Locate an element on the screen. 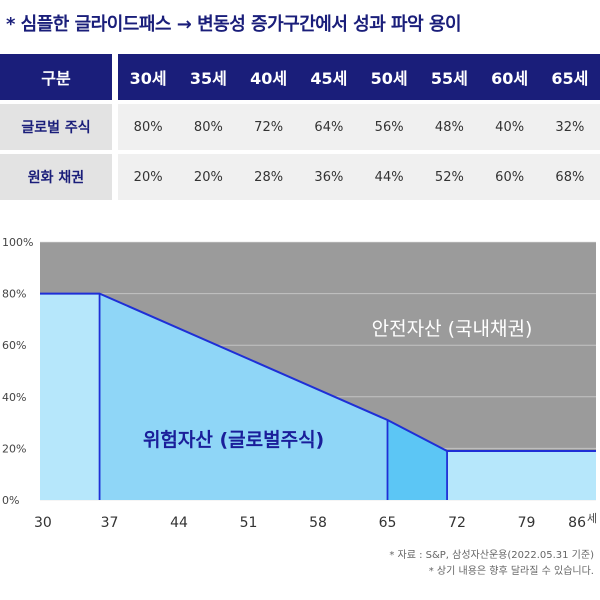  table-header-cell: 60세 is located at coordinates (509, 77).